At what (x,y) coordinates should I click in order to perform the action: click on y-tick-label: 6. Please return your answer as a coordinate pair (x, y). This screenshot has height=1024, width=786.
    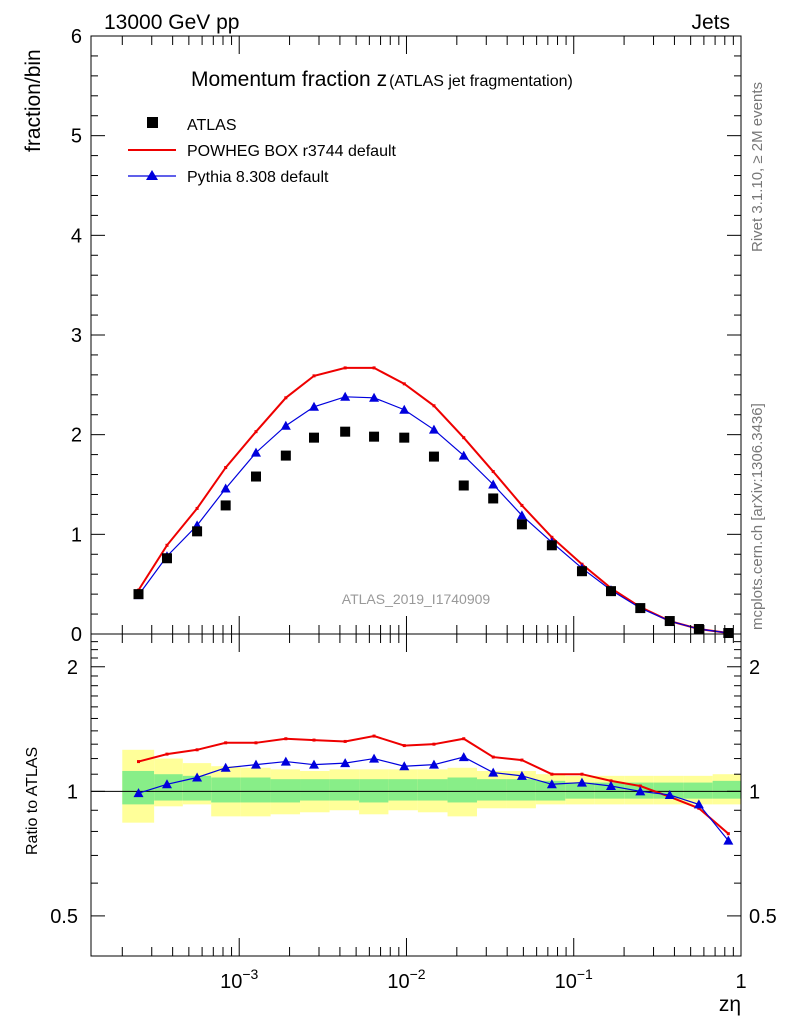
    Looking at the image, I should click on (76, 37).